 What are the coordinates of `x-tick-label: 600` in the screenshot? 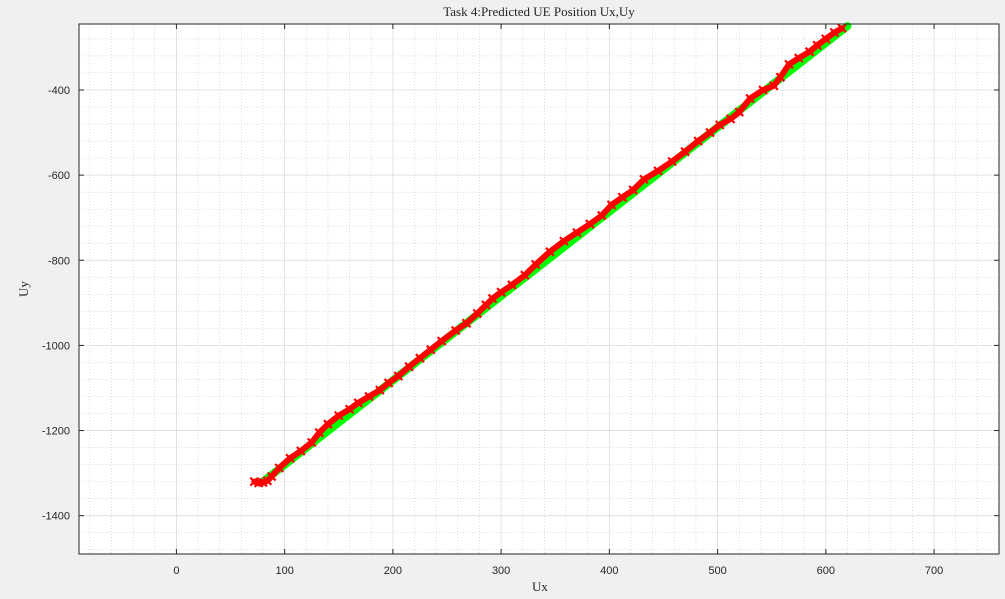 It's located at (826, 571).